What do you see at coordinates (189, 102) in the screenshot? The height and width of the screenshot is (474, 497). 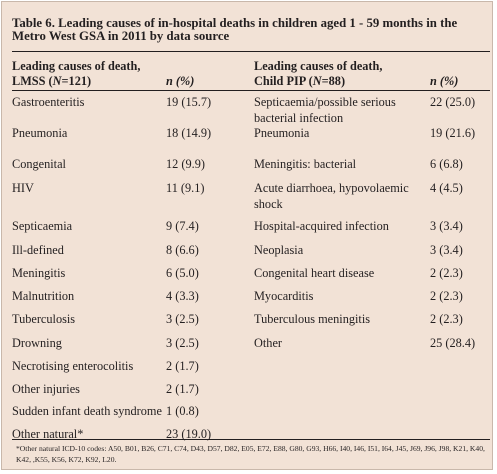 I see `lmss-n-cell: 19 (15.7)` at bounding box center [189, 102].